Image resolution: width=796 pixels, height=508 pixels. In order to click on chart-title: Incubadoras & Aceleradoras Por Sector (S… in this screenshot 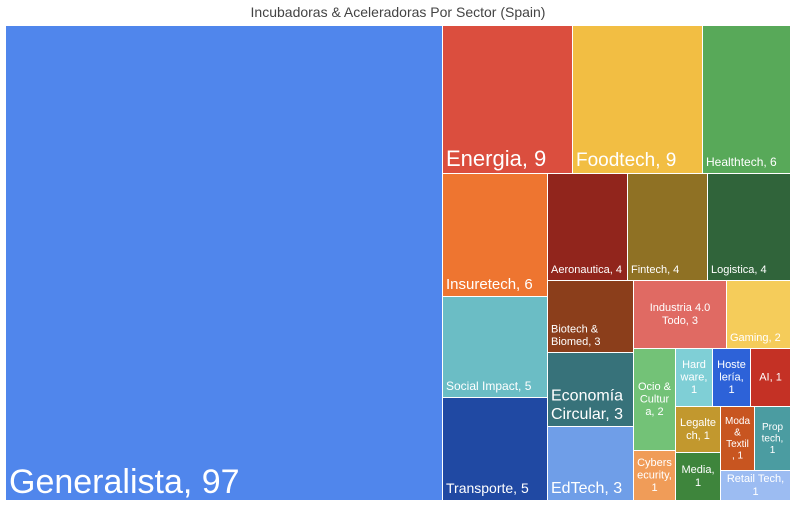, I will do `click(398, 12)`.